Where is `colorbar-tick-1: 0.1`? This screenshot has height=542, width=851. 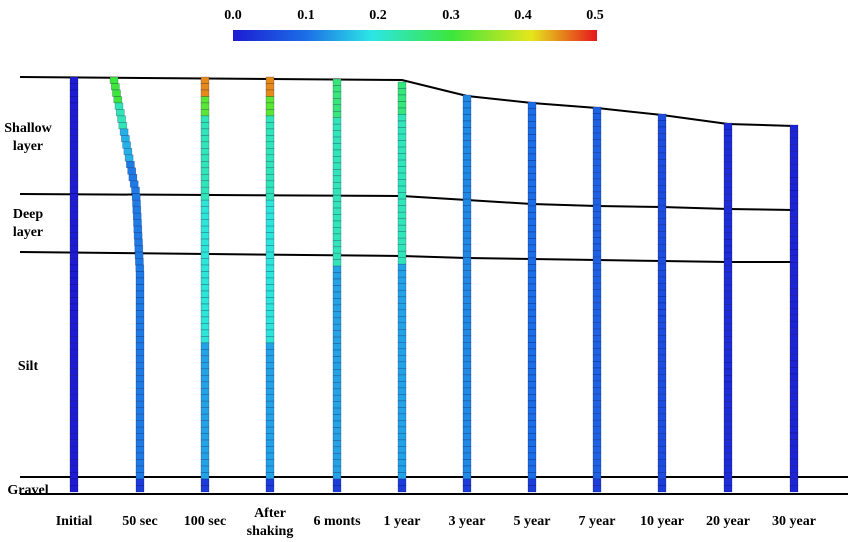
colorbar-tick-1: 0.1 is located at coordinates (306, 15).